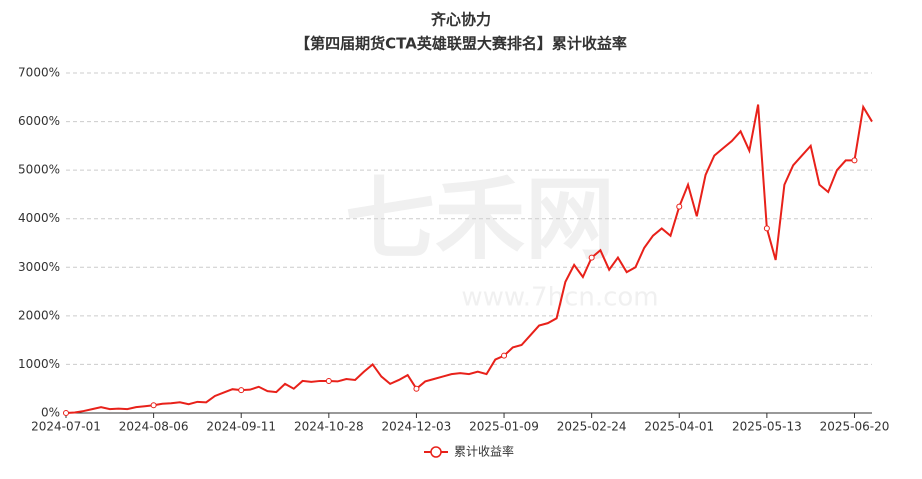 This screenshot has width=922, height=479. I want to click on chart-title: 齐心协力, so click(461, 20).